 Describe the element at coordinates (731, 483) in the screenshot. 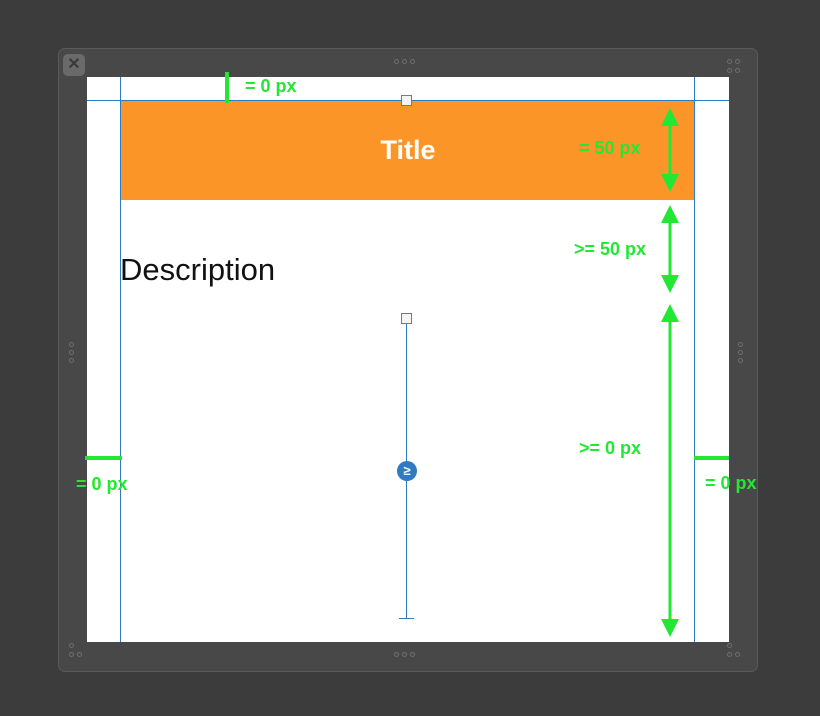

I see `trailing-spacing-label: = 0 px` at that location.